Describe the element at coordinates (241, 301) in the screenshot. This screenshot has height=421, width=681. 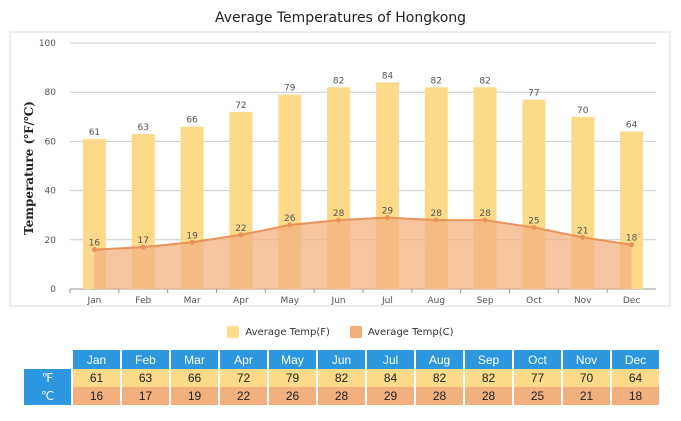
I see `x-tick-label: Apr` at that location.